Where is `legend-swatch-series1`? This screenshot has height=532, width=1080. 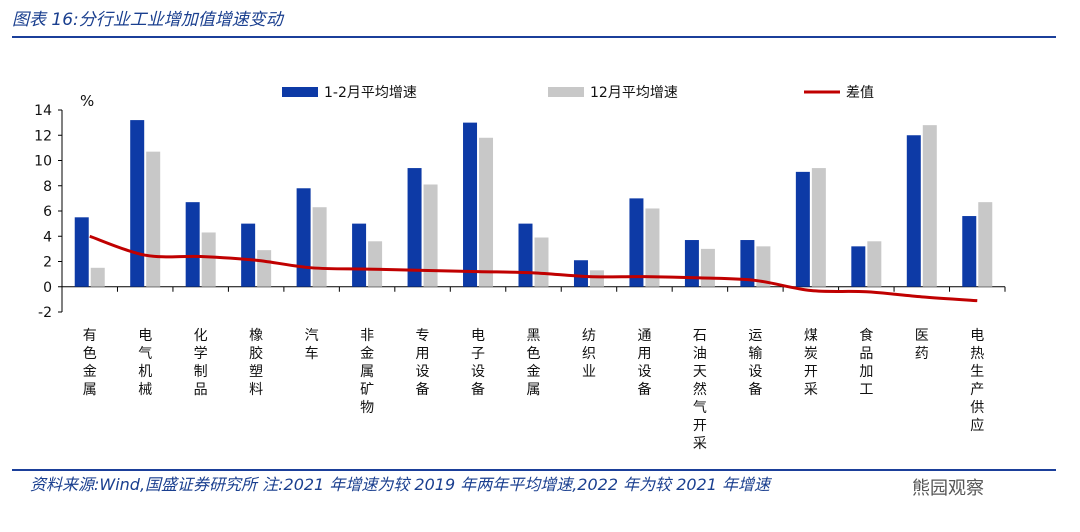 legend-swatch-series1 is located at coordinates (300, 92).